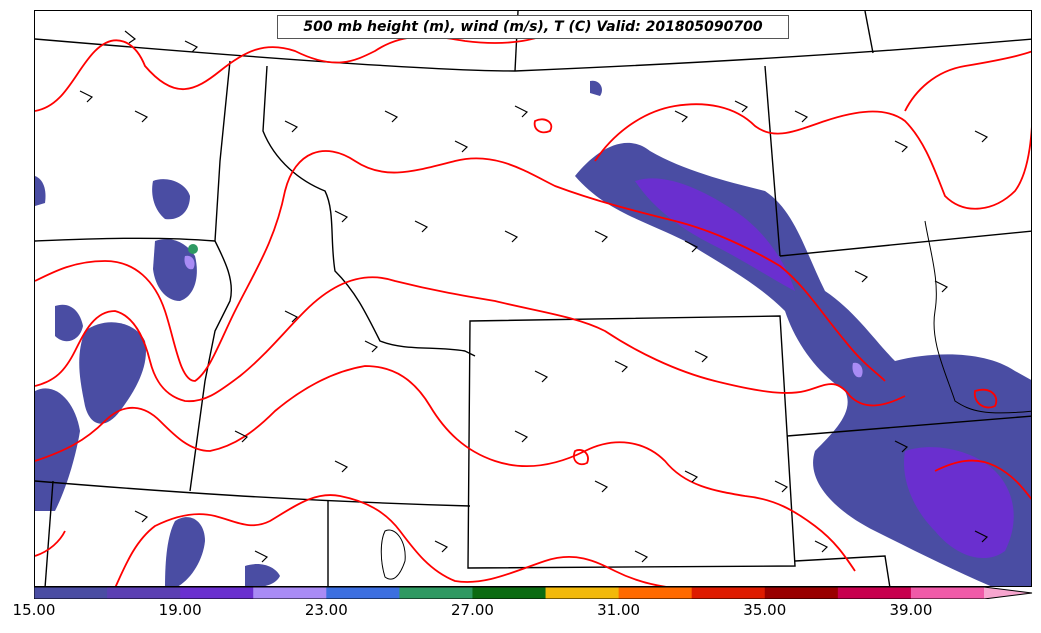  I want to click on boundary-utah-west, so click(49, 533).